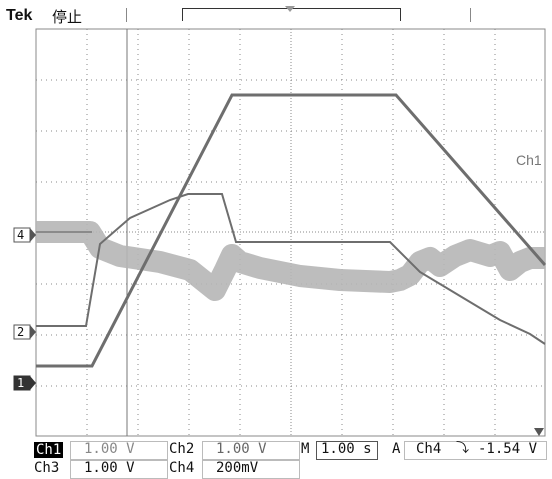  What do you see at coordinates (49, 450) in the screenshot?
I see `ch1-label: Ch1` at bounding box center [49, 450].